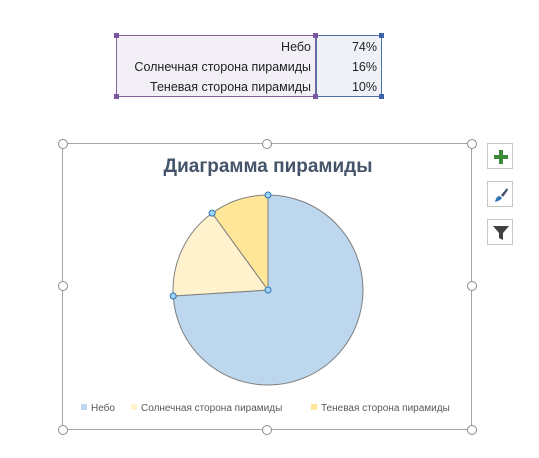 The height and width of the screenshot is (458, 539). What do you see at coordinates (222, 67) in the screenshot?
I see `category-cell: Солнечная сторона пирамиды` at bounding box center [222, 67].